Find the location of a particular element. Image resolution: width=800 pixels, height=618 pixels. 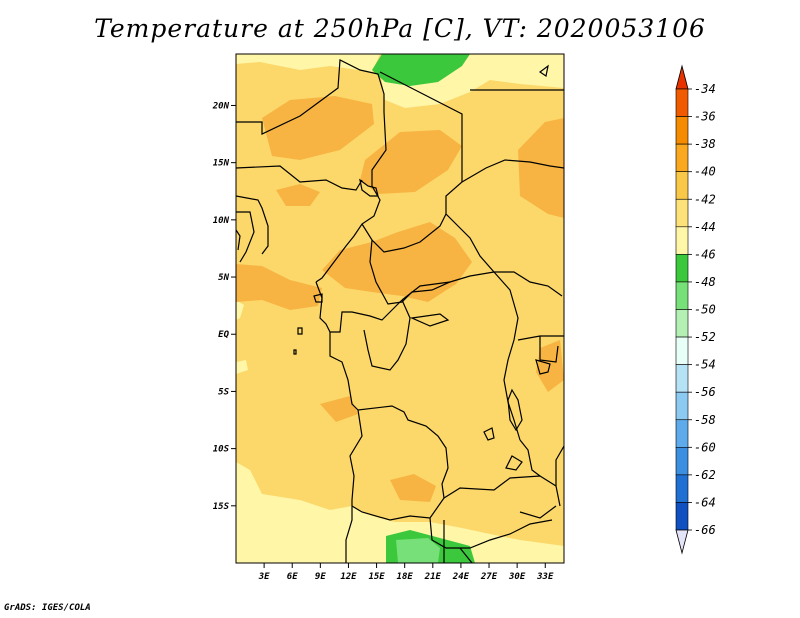

lon-tick-label: 3E is located at coordinates (264, 577).